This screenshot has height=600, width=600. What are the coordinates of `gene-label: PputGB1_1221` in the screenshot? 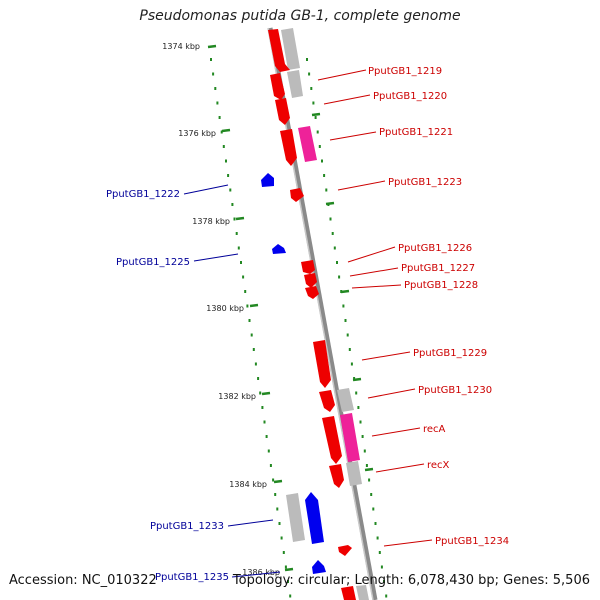 It's located at (416, 132).